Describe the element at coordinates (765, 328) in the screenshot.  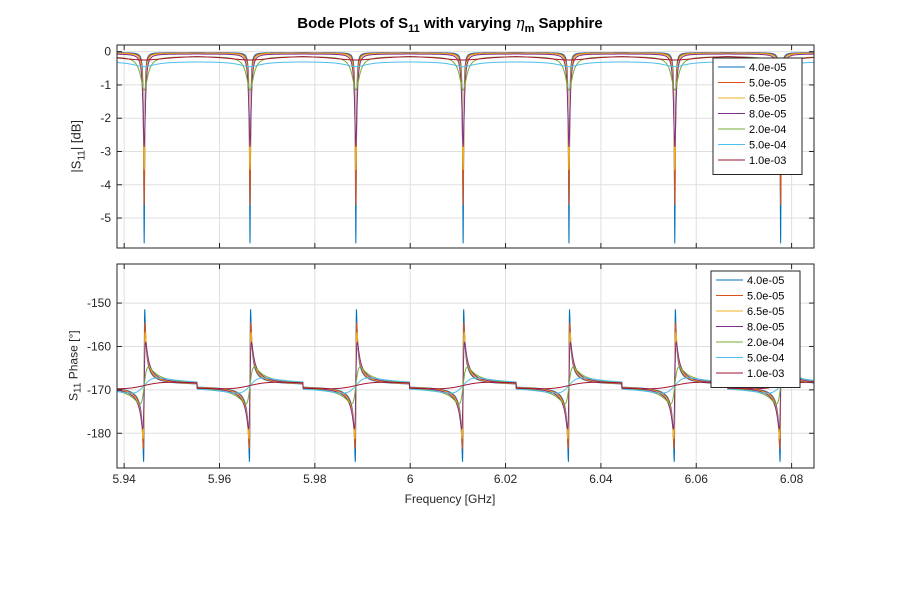
I see `phase-legend-entry: 8.0e-05` at that location.